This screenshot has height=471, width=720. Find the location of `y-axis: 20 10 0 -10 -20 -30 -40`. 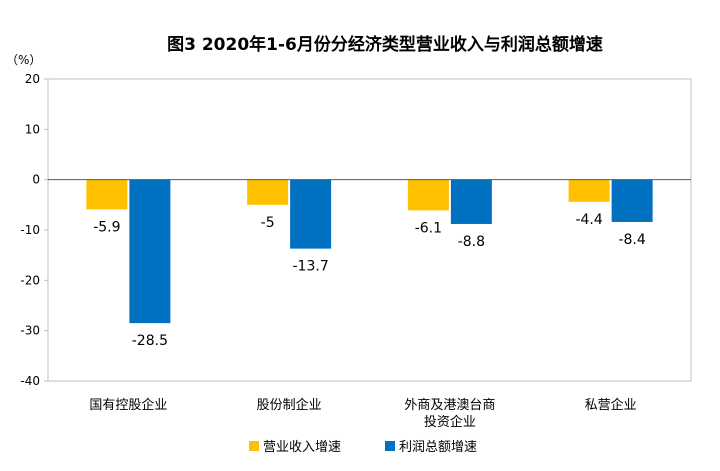

y-axis: 20 10 0 -10 -20 -30 -40 is located at coordinates (34, 230).